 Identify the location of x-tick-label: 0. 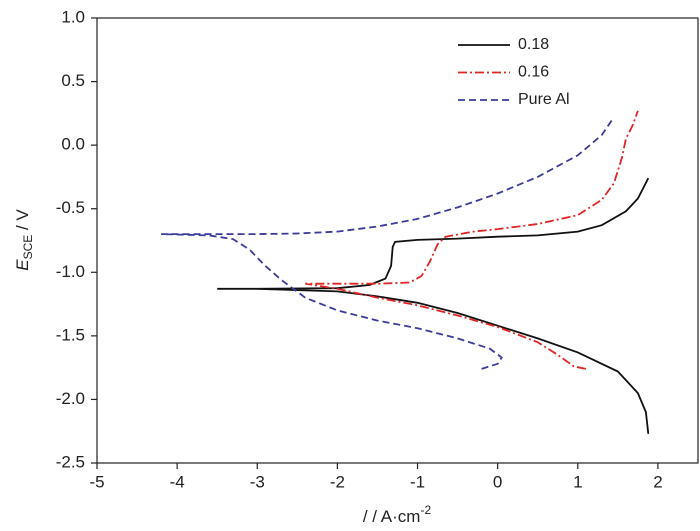
(497, 481).